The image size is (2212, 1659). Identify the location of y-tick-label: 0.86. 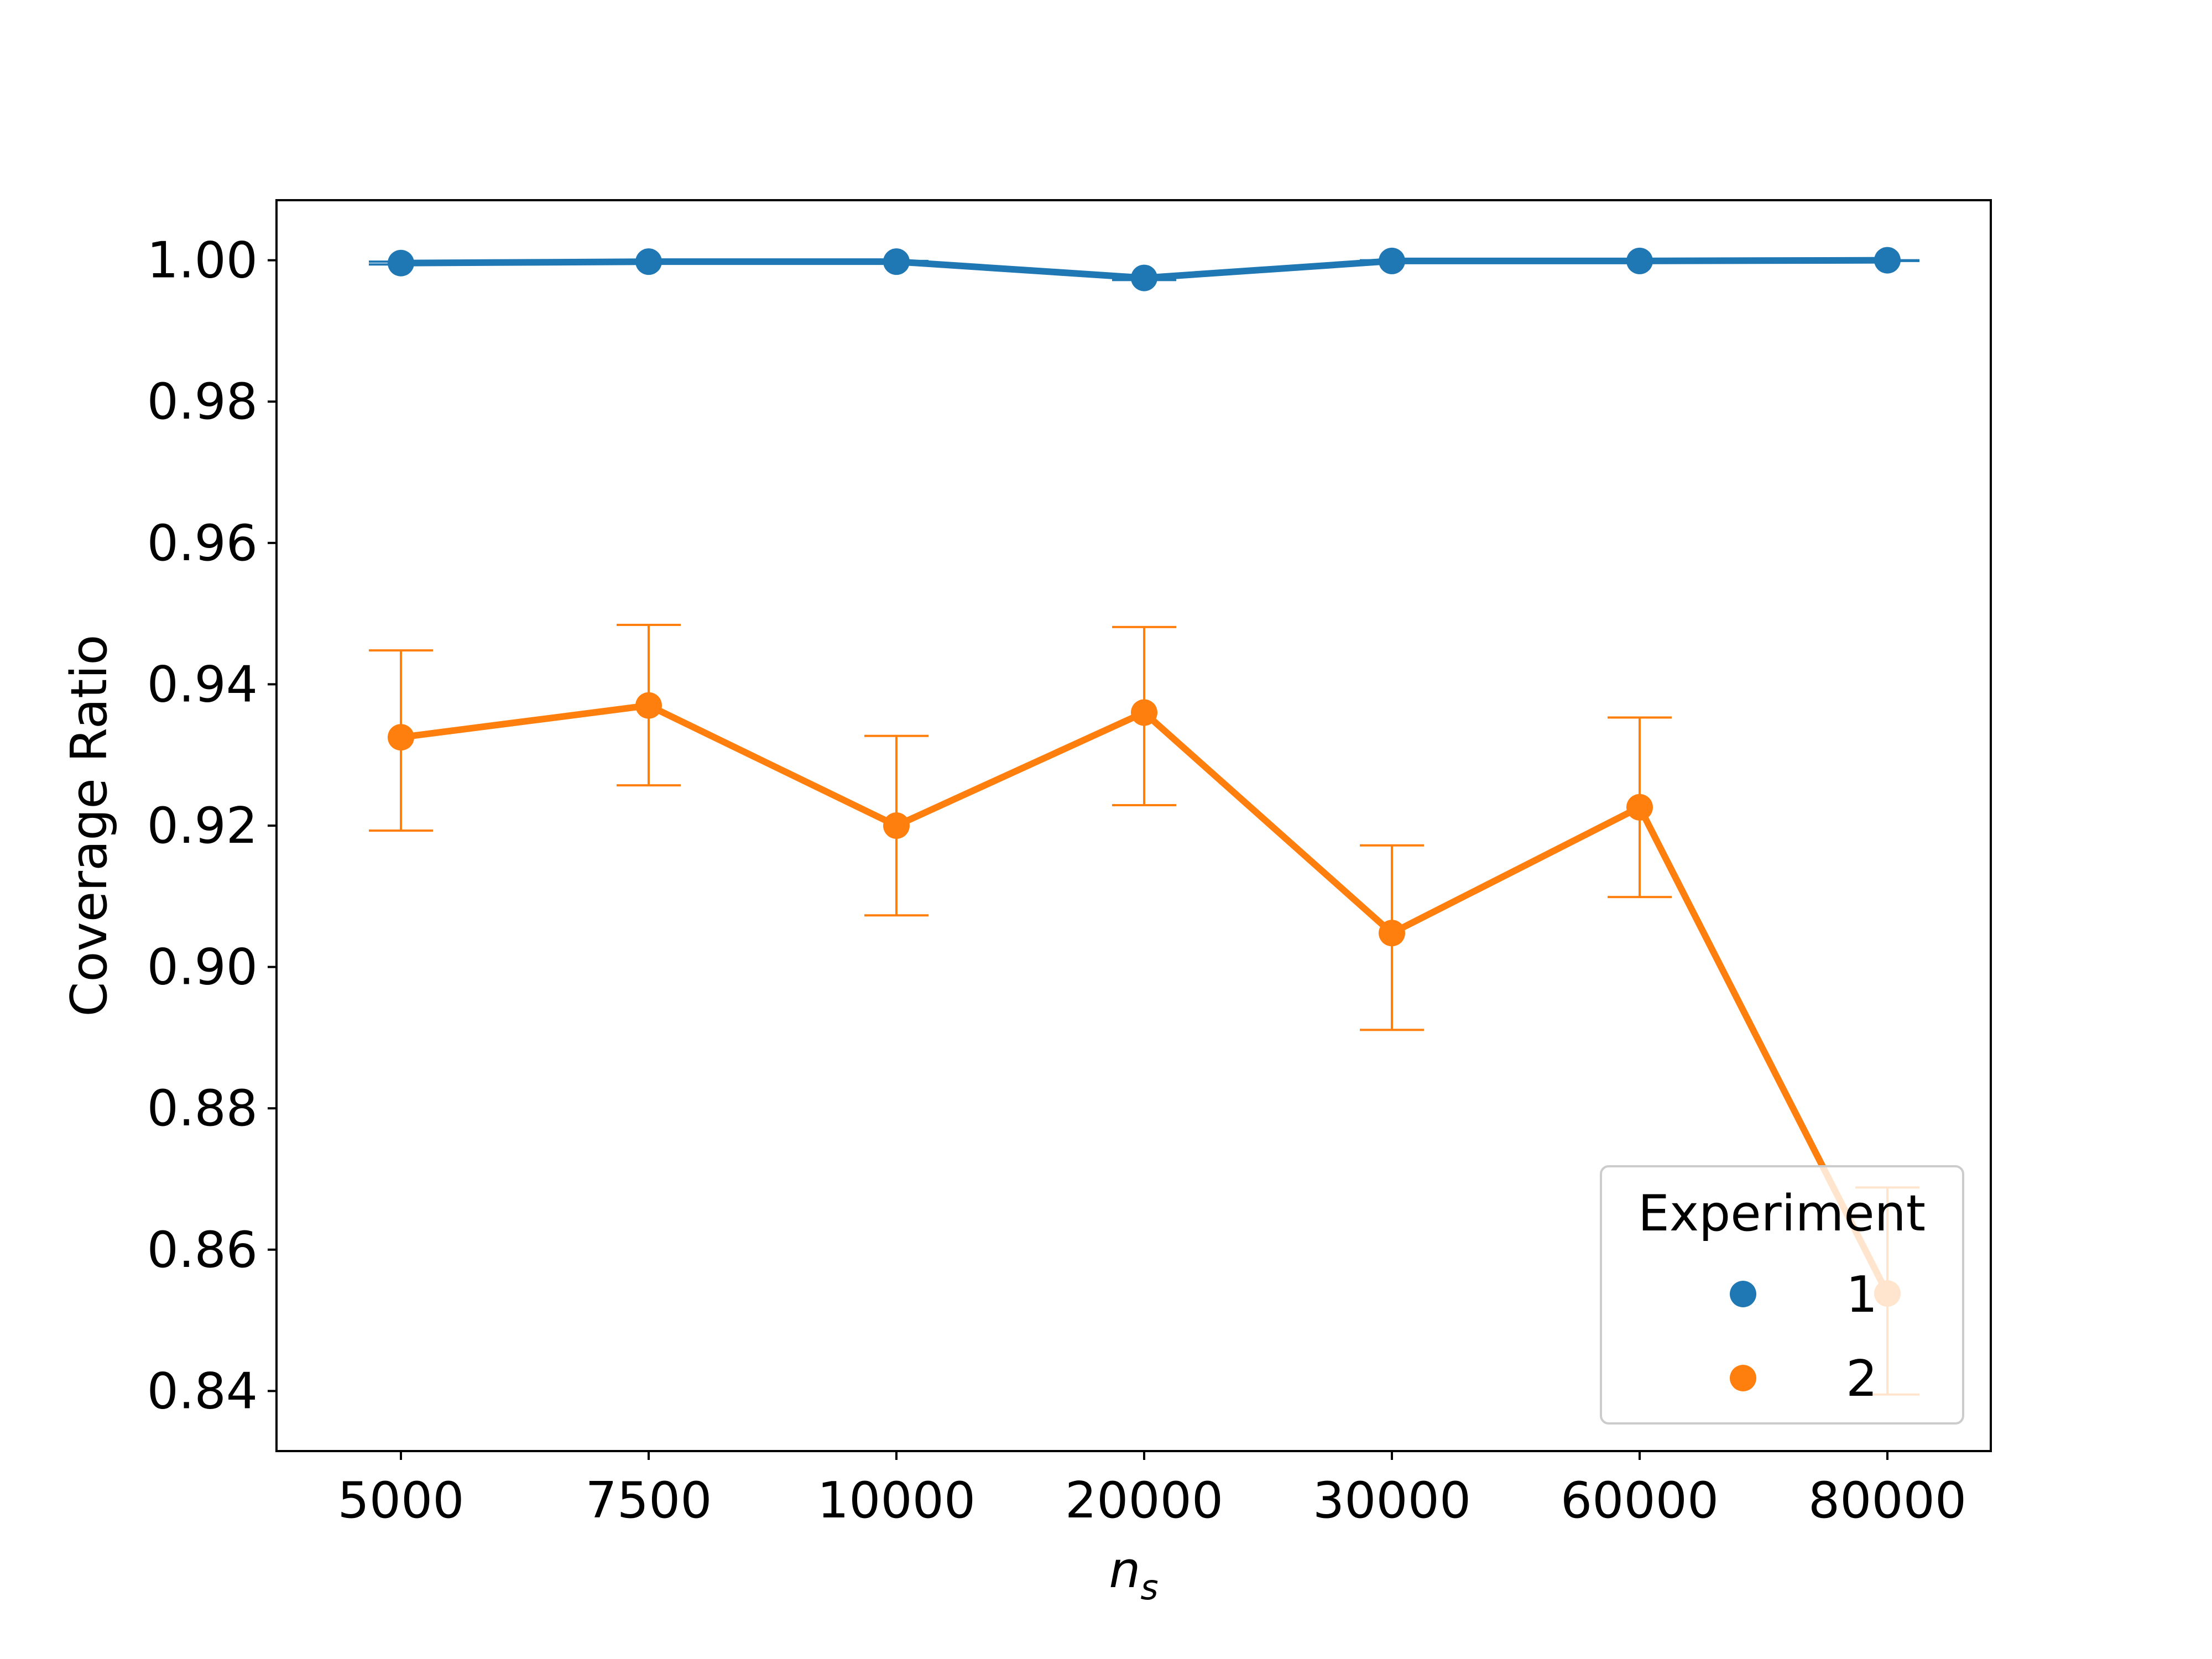
(203, 1250).